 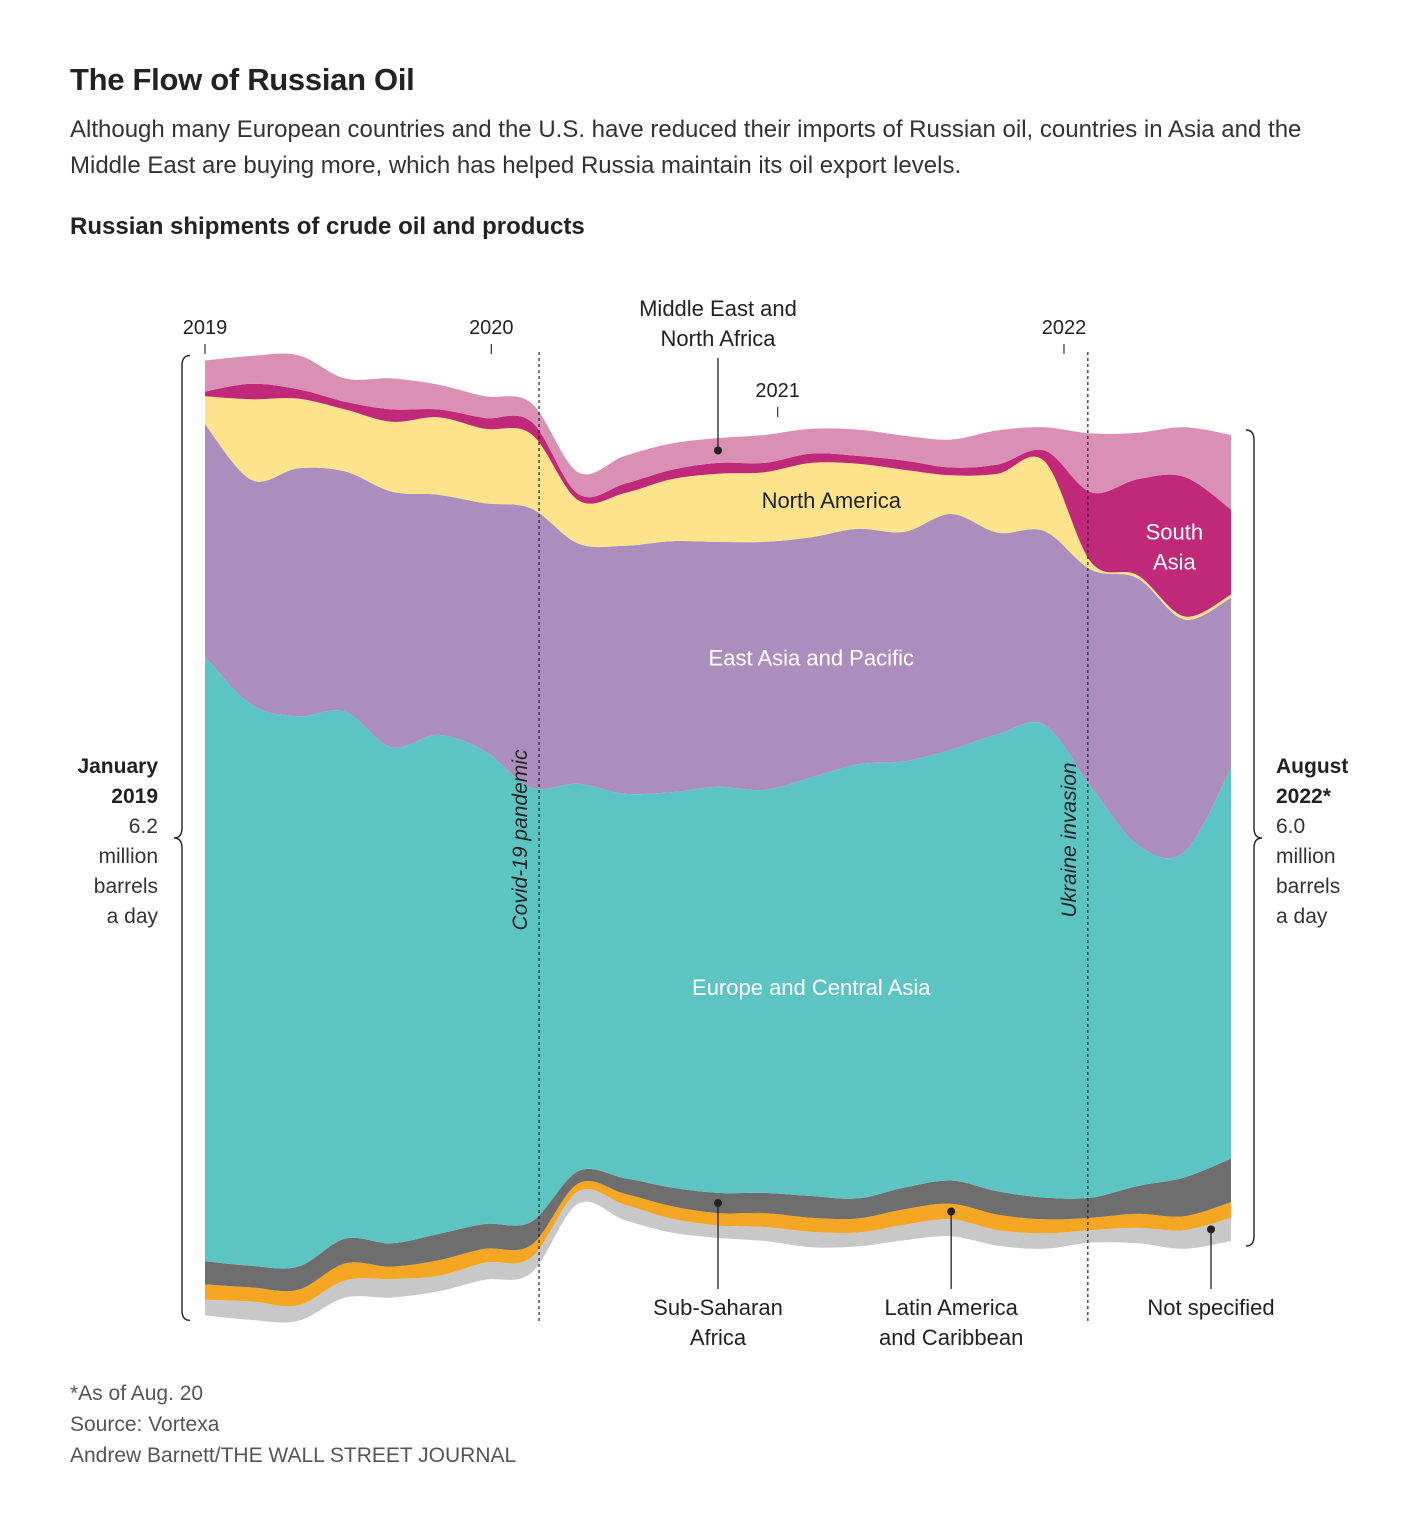 What do you see at coordinates (117, 842) in the screenshot?
I see `left-total-label: January 2019 6.2 million barrels a day` at bounding box center [117, 842].